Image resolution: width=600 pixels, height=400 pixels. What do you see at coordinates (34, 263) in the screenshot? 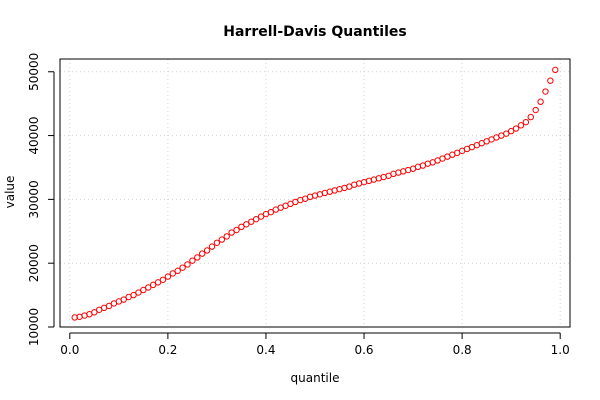
I see `y-tick-label: 20000` at bounding box center [34, 263].